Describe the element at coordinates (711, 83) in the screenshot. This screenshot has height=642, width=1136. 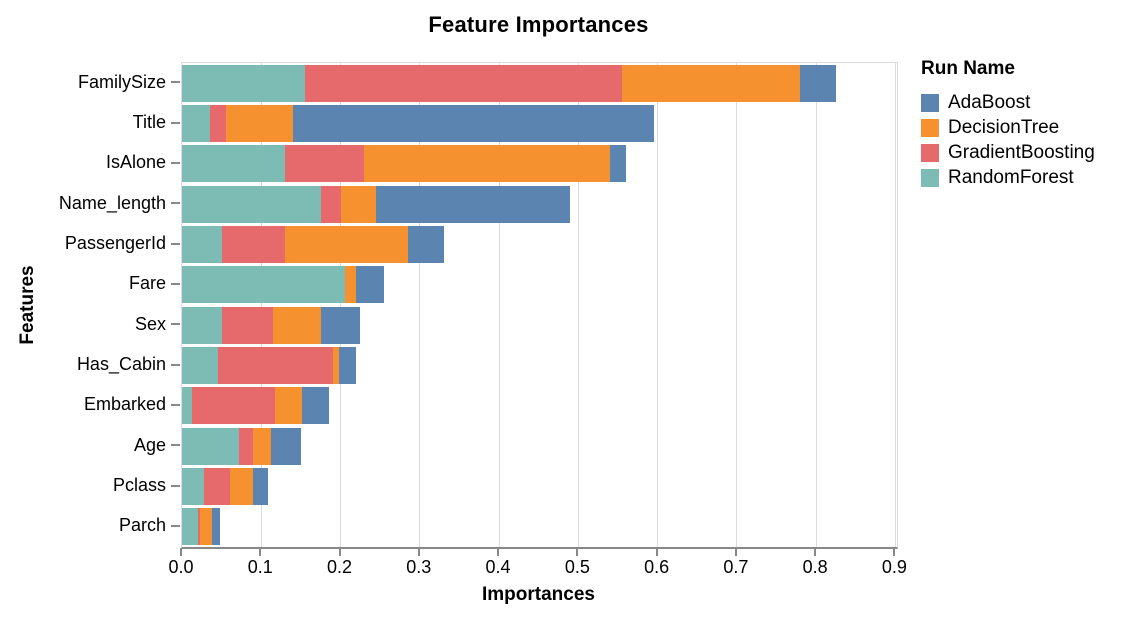
I see `bar-segment-FamilySize-DecisionTree` at that location.